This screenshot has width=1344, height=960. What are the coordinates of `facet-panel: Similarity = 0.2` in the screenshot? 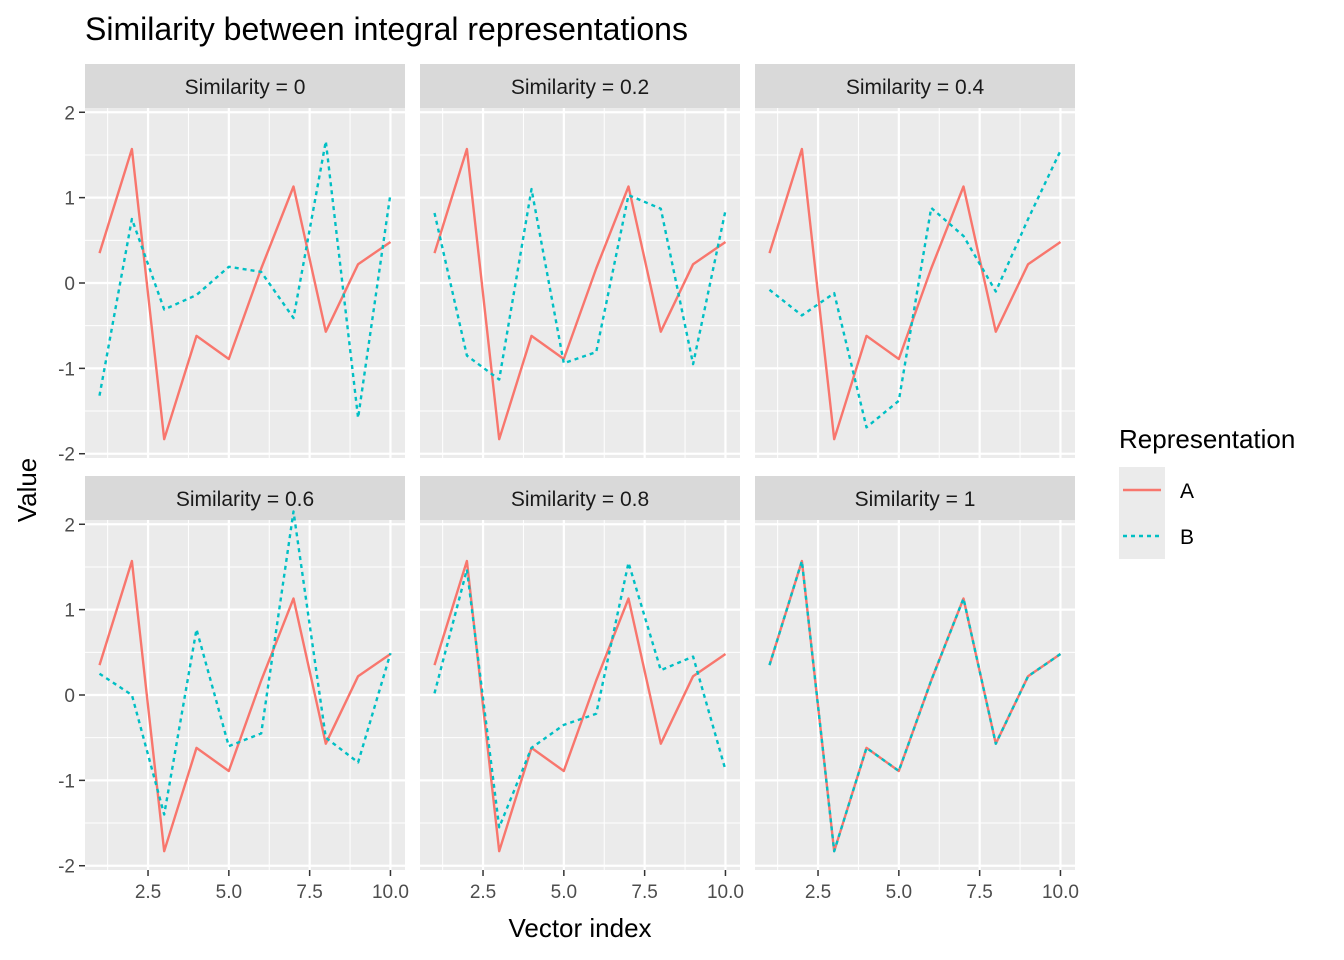 It's located at (580, 261).